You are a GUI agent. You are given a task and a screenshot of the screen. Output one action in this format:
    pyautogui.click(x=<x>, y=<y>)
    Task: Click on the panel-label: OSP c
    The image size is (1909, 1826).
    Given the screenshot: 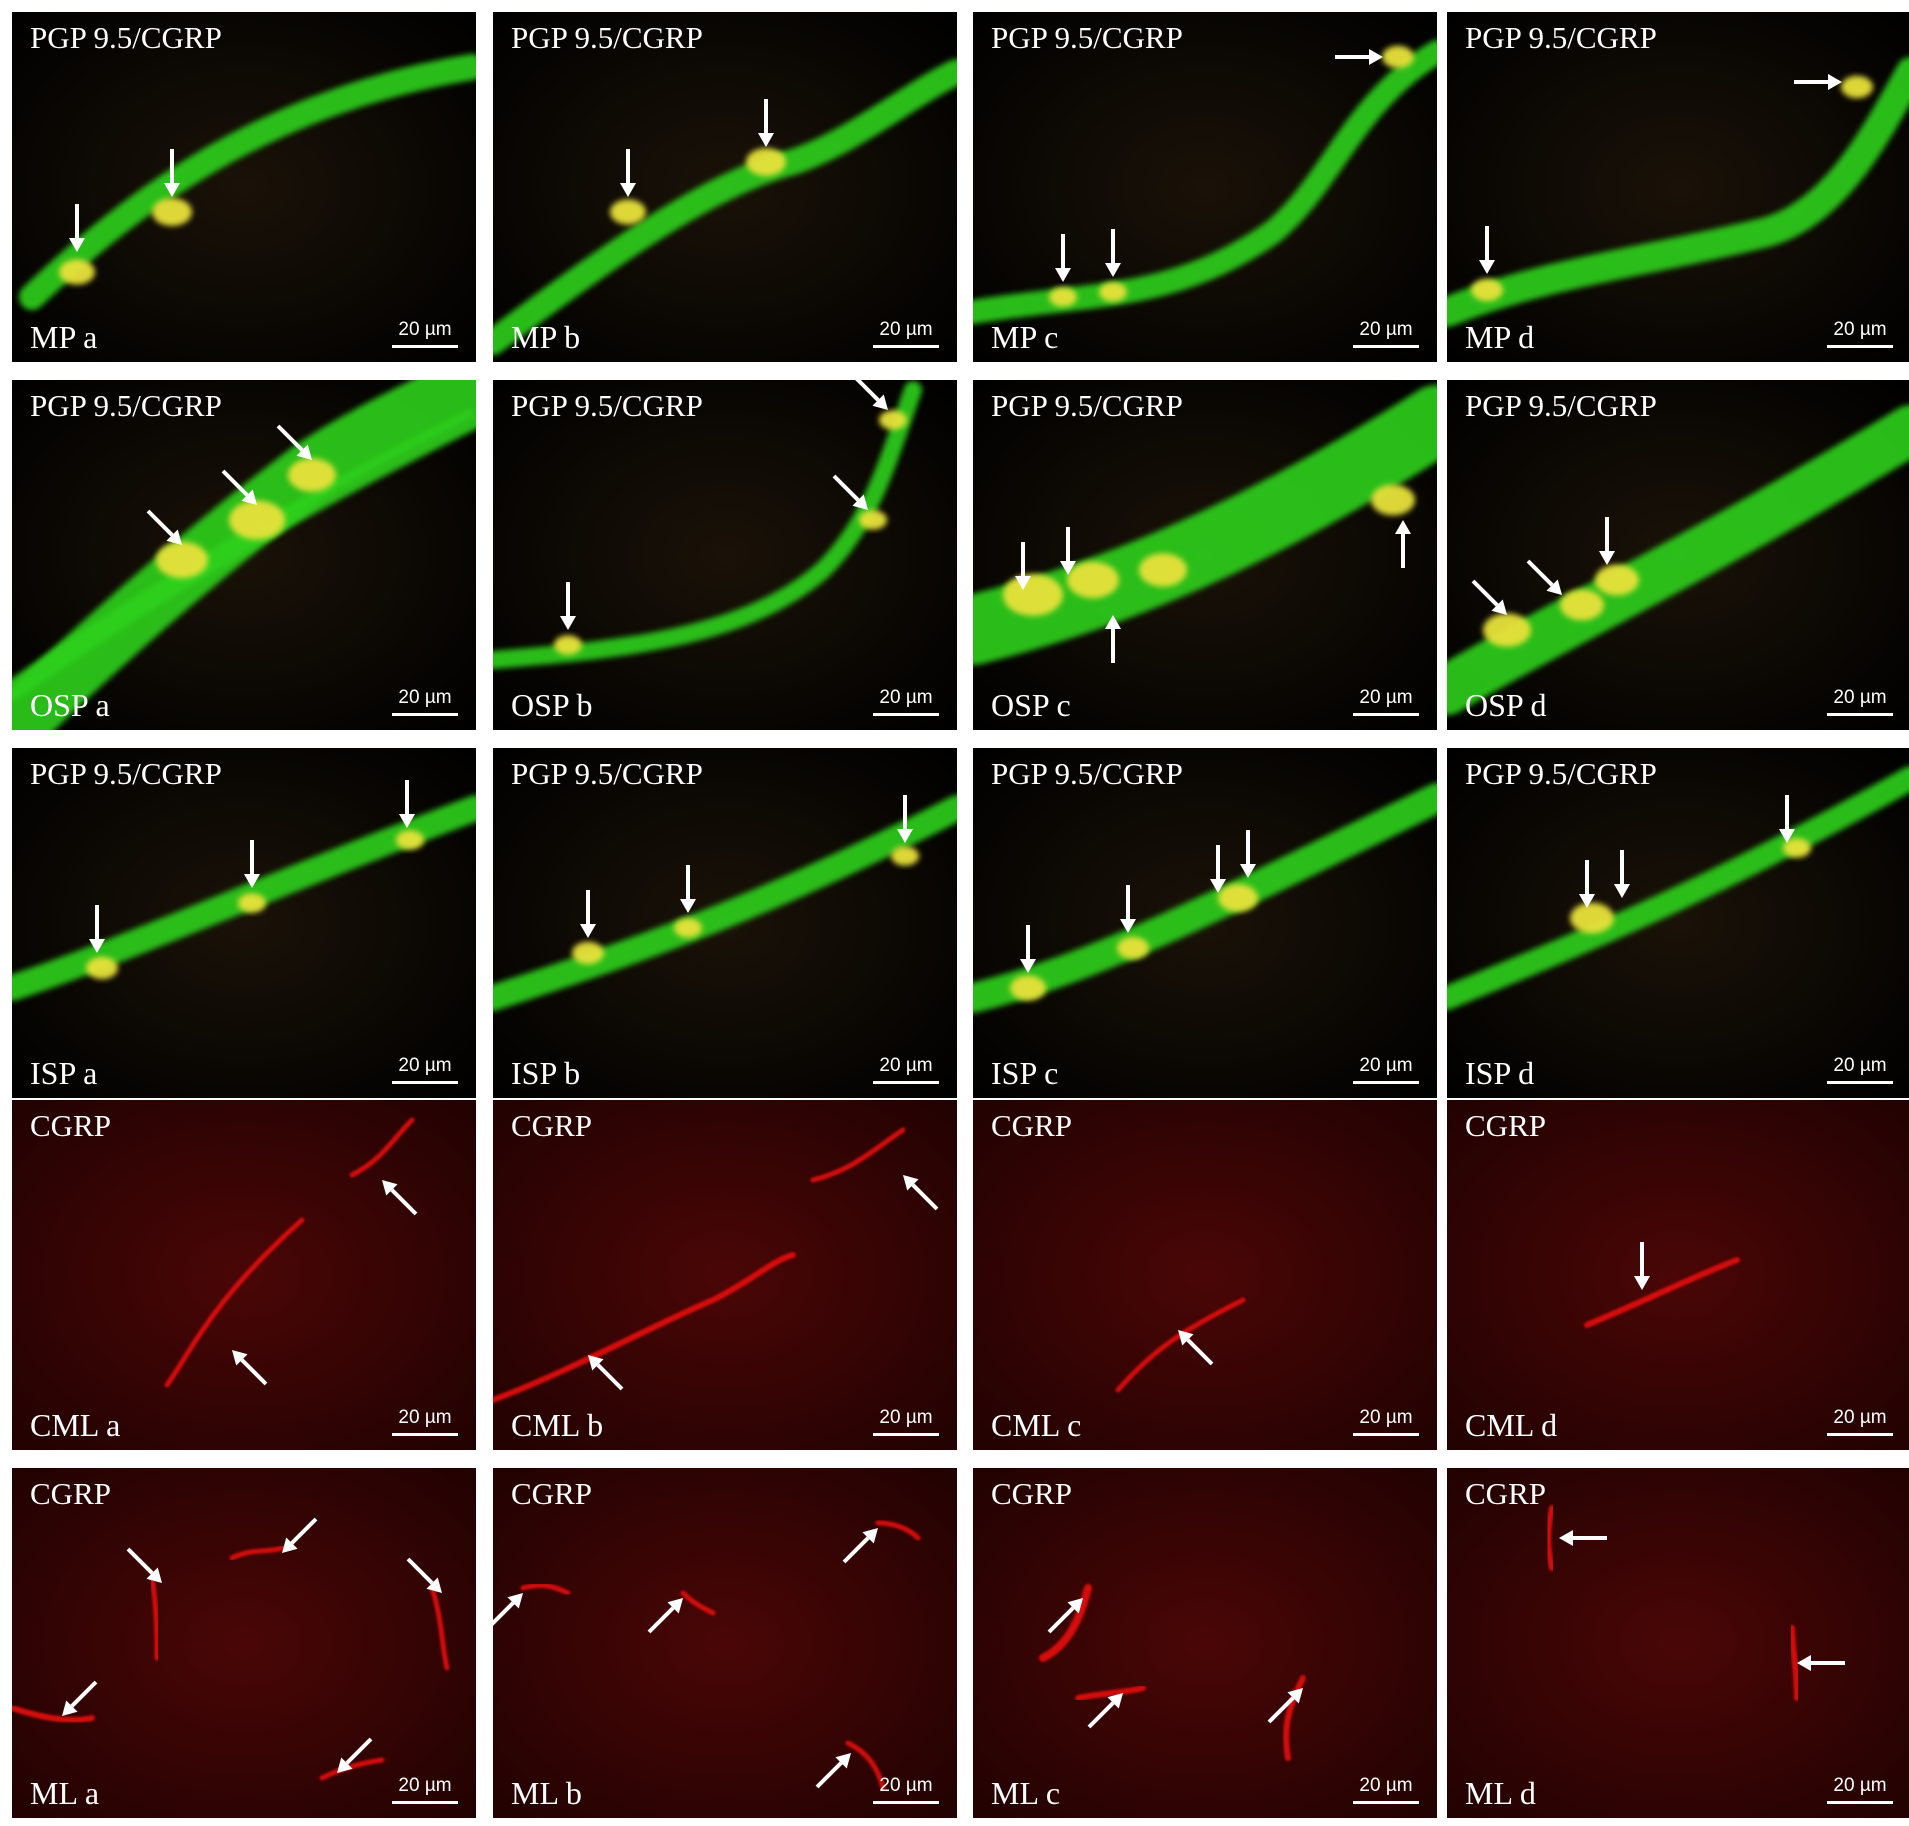 What is the action you would take?
    pyautogui.click(x=1031, y=705)
    